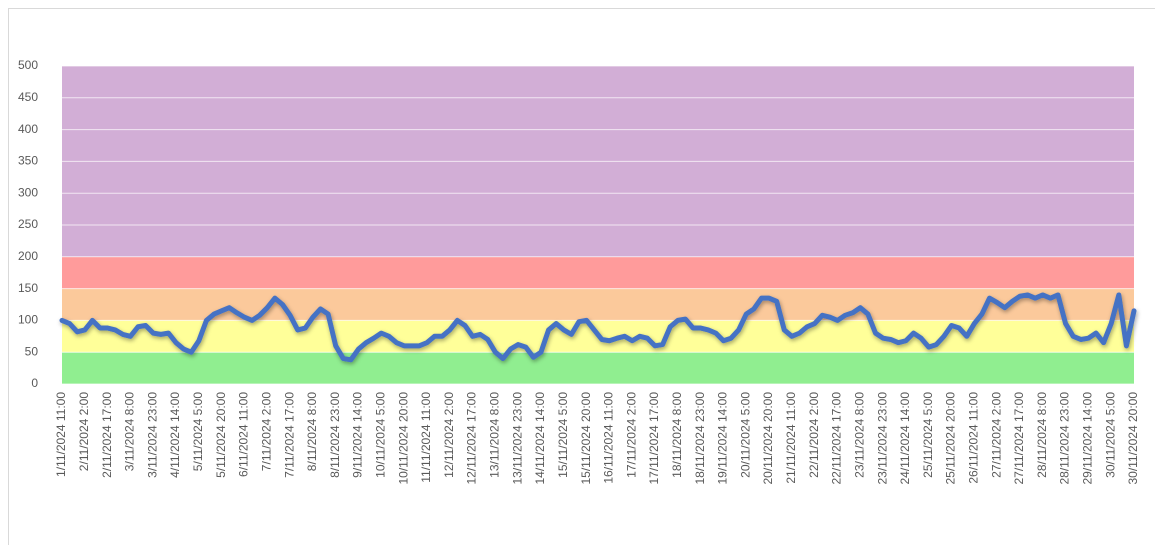 This screenshot has width=1155, height=545. What do you see at coordinates (677, 435) in the screenshot?
I see `x-tick-label: 18/11/2024 8:00` at bounding box center [677, 435].